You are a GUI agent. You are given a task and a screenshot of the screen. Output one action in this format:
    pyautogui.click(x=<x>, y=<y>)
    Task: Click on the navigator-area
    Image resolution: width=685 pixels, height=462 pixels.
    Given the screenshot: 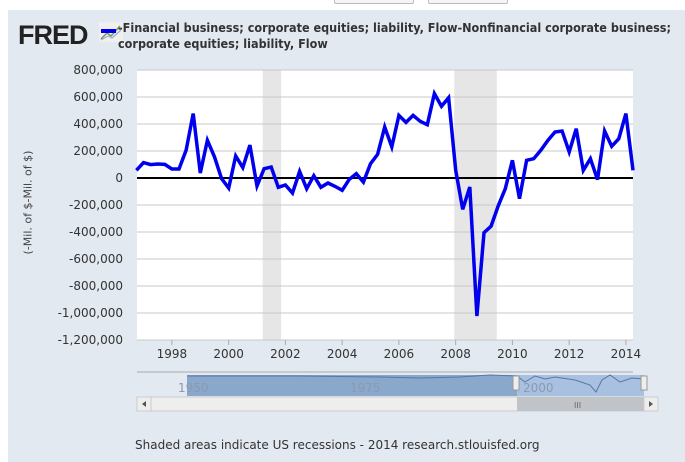 What is the action you would take?
    pyautogui.click(x=352, y=385)
    